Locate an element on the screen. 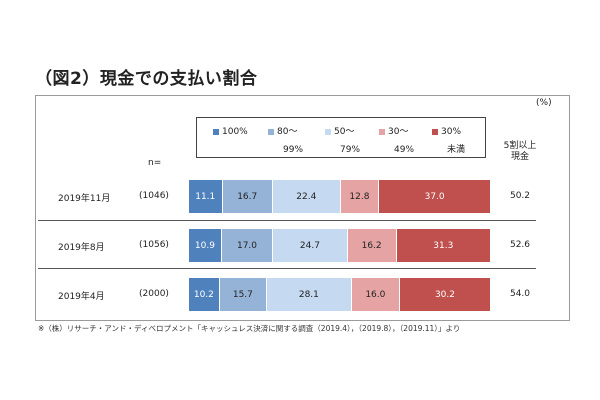 The width and height of the screenshot is (600, 400). bar-segment: 16.7 is located at coordinates (247, 196).